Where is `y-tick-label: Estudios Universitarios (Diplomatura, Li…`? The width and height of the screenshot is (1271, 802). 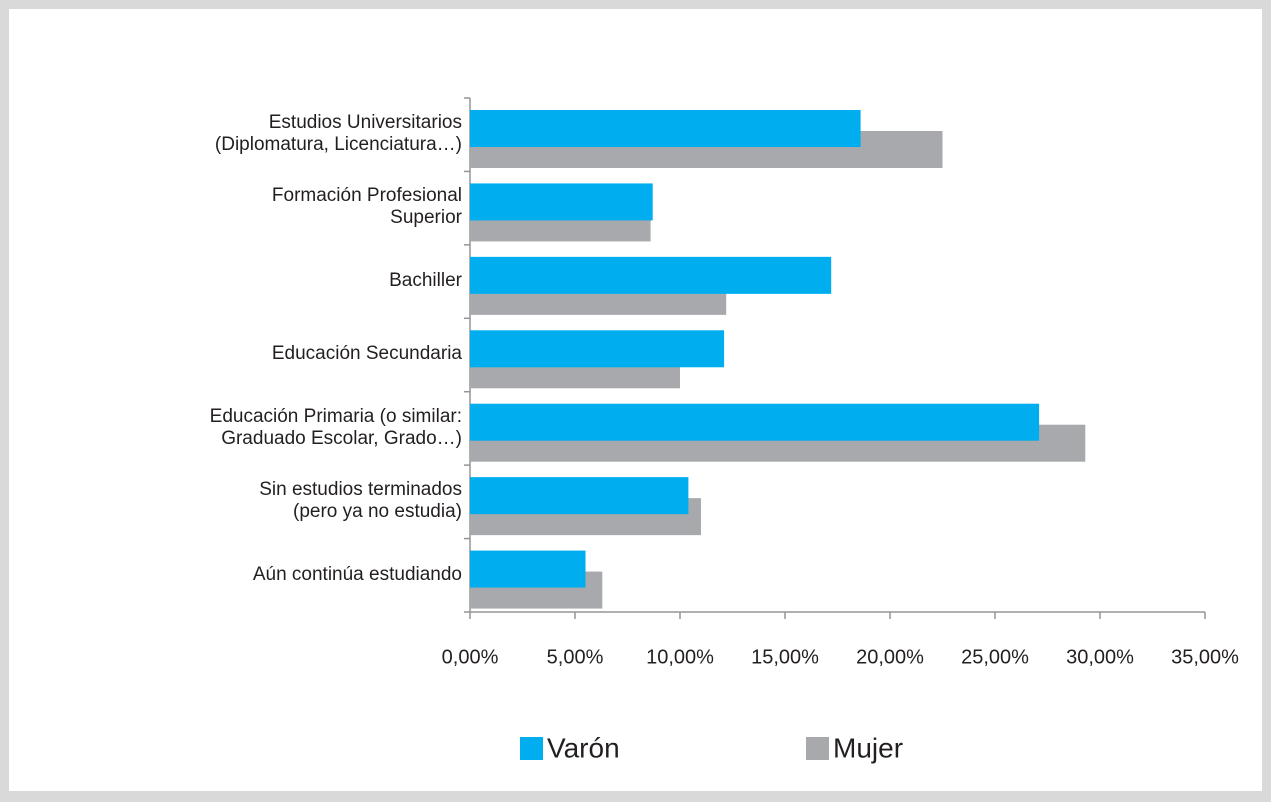 y-tick-label: Estudios Universitarios (Diplomatura, Li… is located at coordinates (338, 133).